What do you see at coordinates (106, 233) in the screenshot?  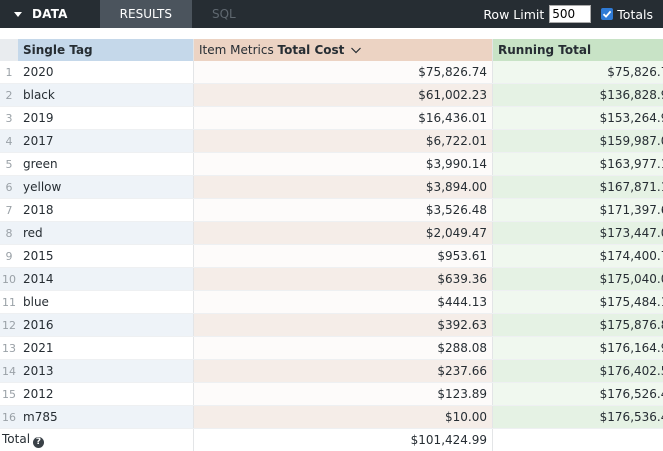 I see `cell-single-tag: red` at bounding box center [106, 233].